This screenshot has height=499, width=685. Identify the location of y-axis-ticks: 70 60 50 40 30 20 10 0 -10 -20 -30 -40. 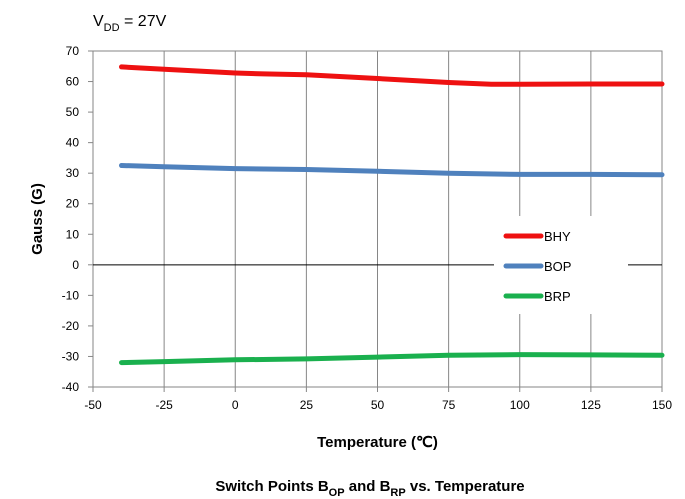
(77, 219).